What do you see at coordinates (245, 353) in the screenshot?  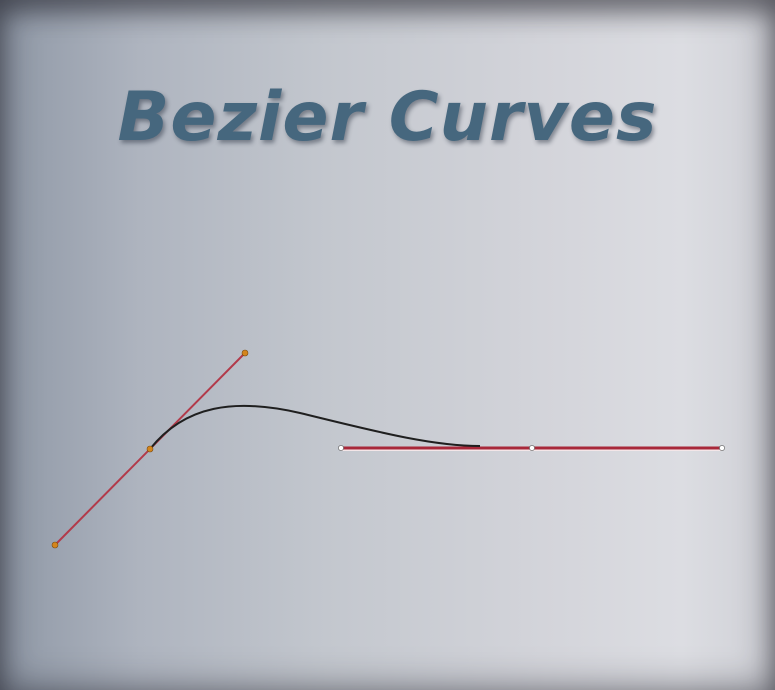 I see `left-handle-end-point-top` at bounding box center [245, 353].